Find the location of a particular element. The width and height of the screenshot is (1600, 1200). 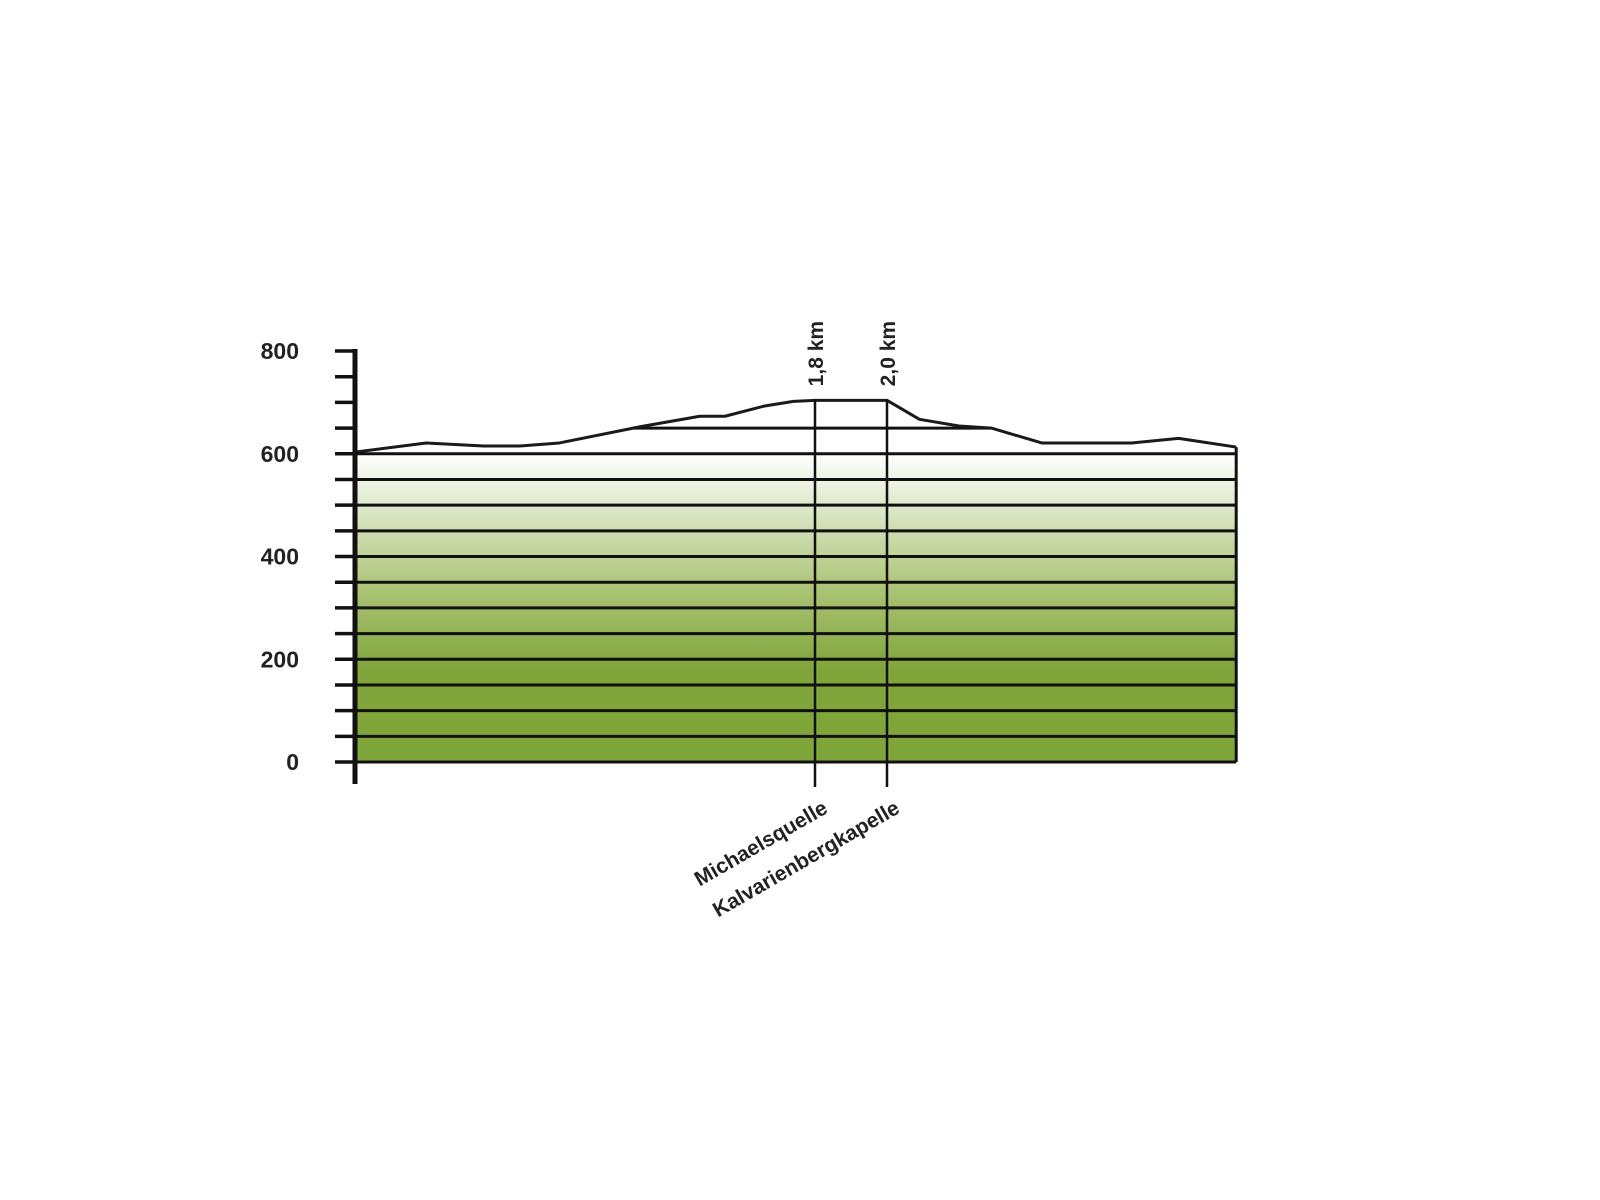

marker-distance-label: 2,0 km is located at coordinates (888, 353).